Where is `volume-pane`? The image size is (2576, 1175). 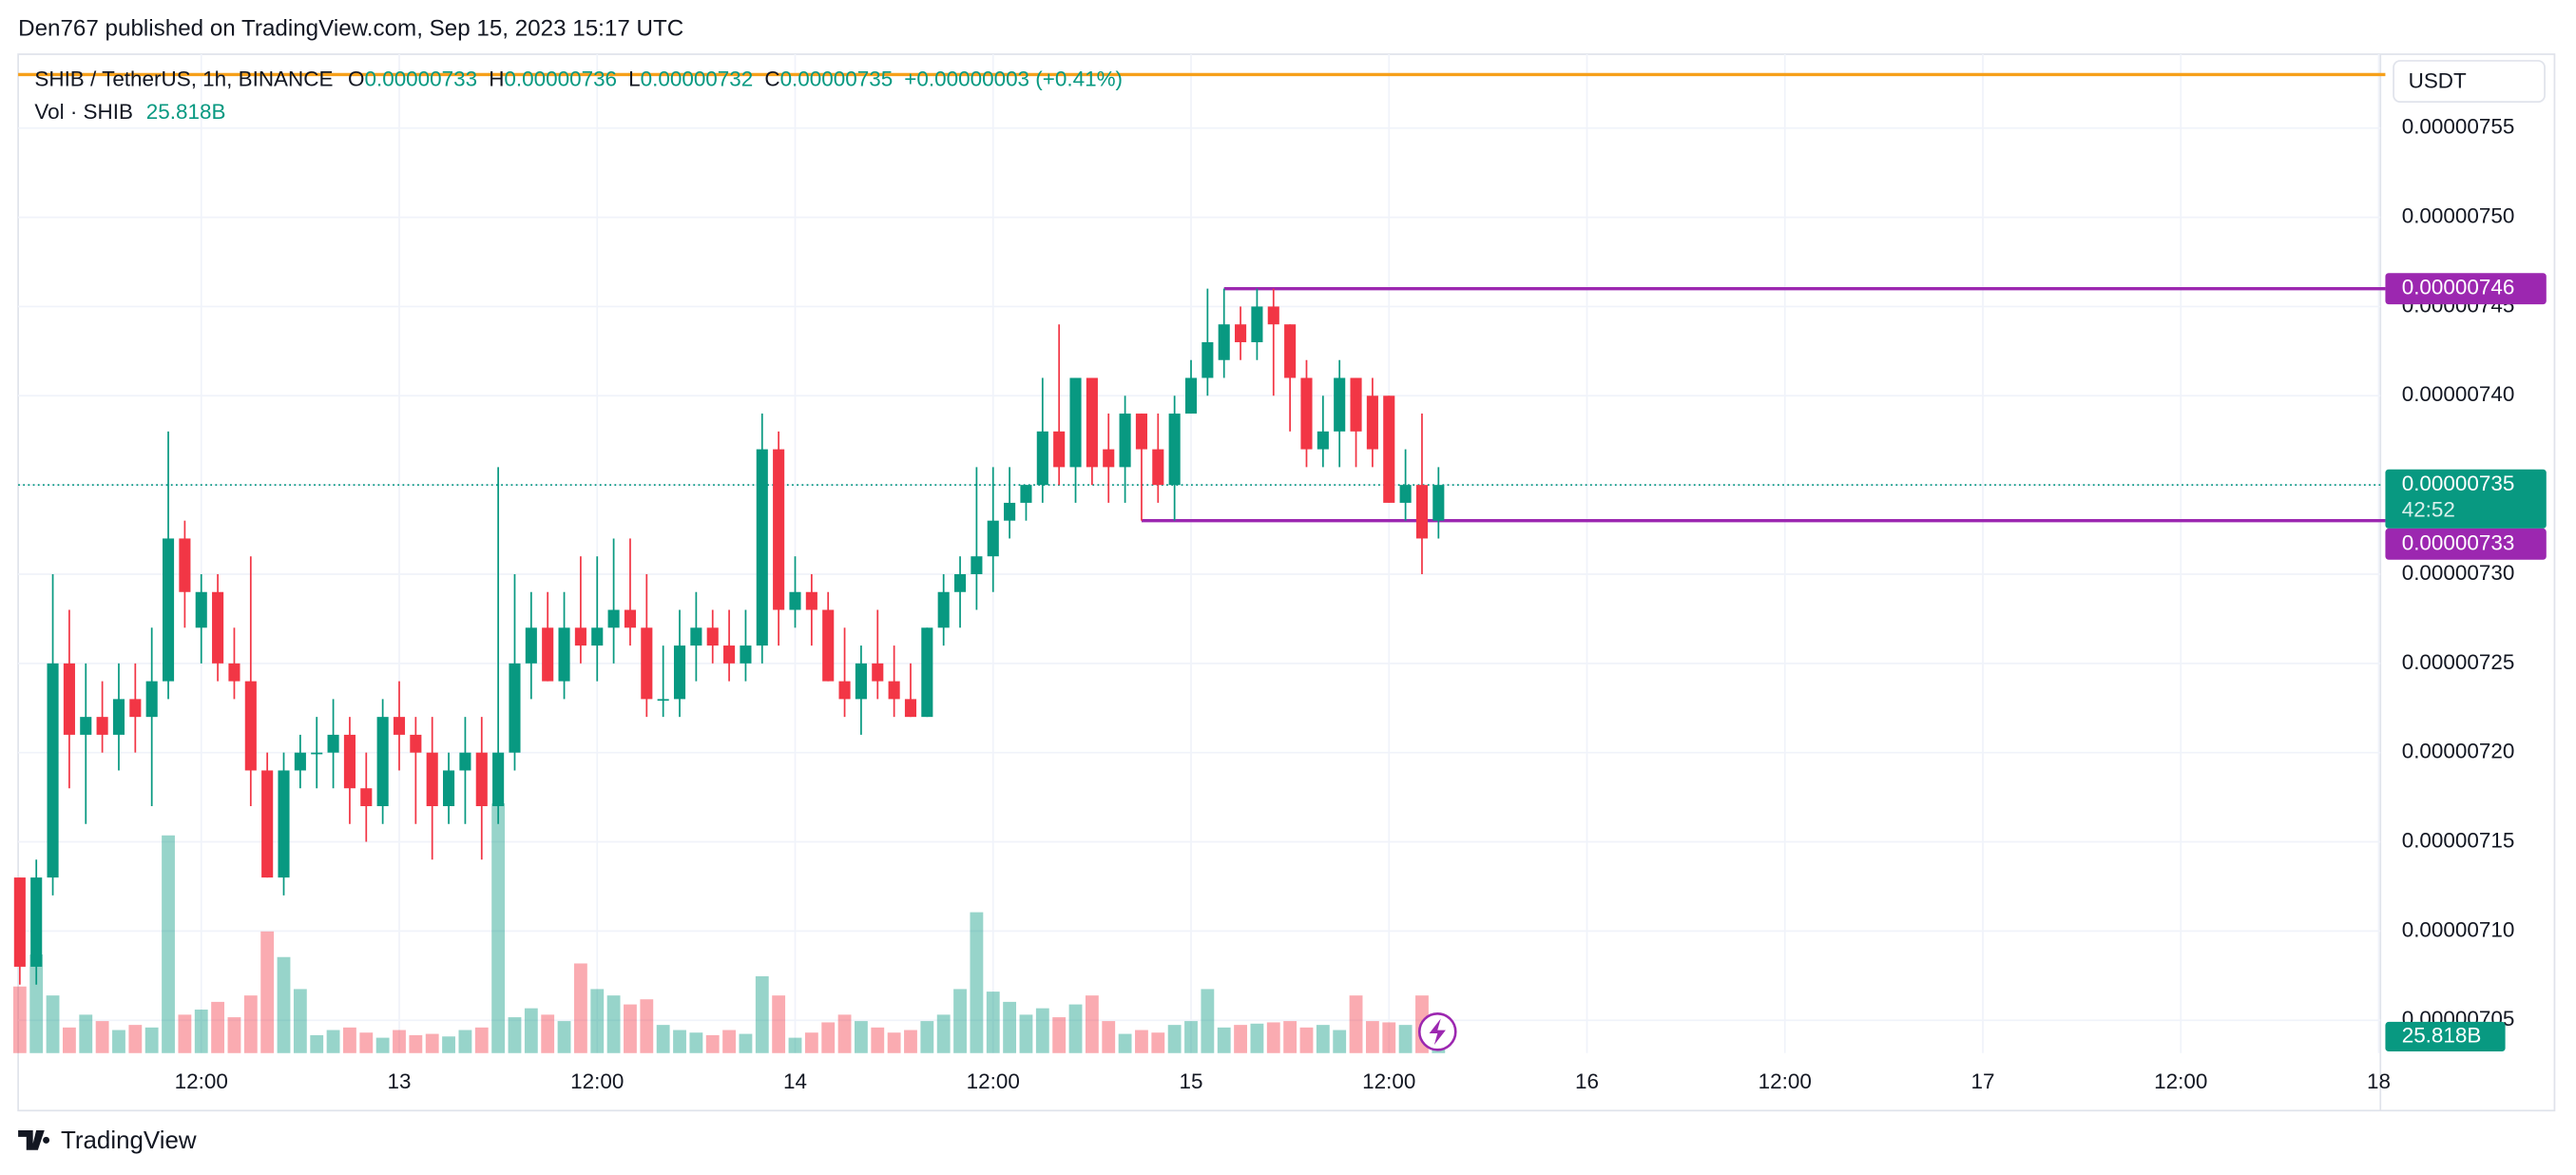 volume-pane is located at coordinates (729, 928).